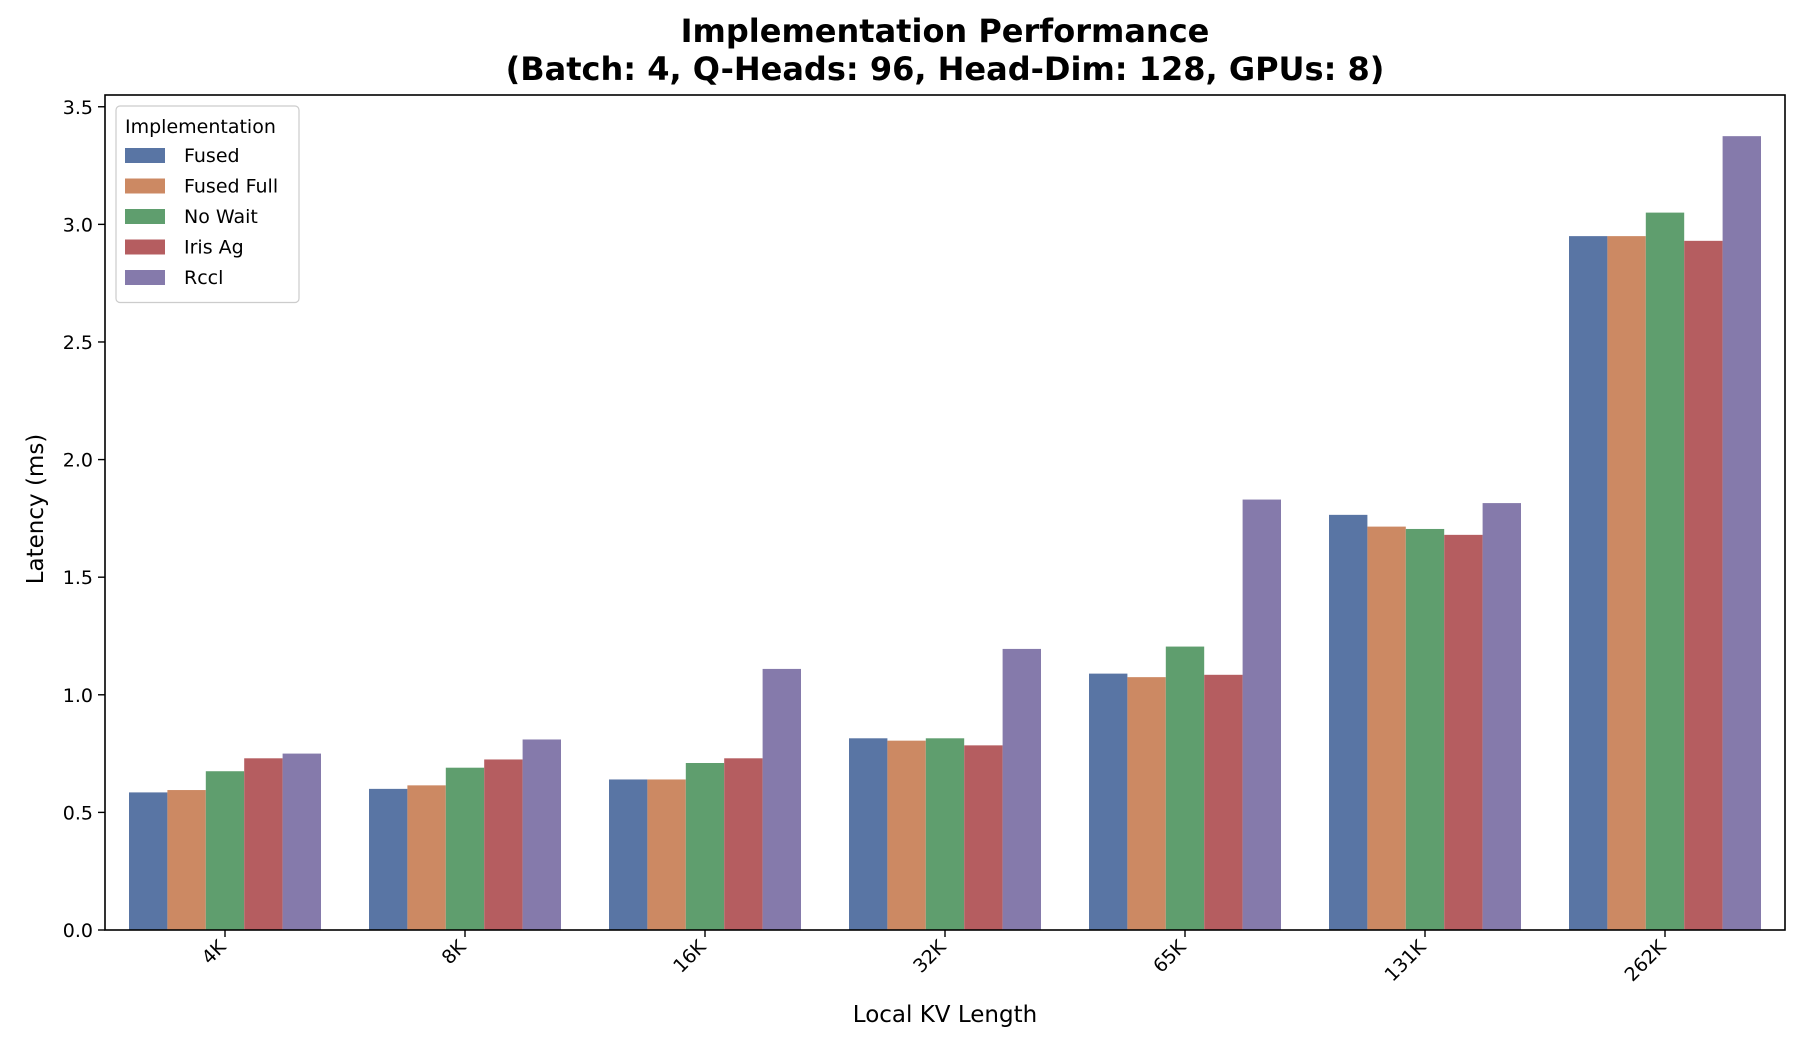 The height and width of the screenshot is (1054, 1800). Describe the element at coordinates (221, 217) in the screenshot. I see `legend-label-no-wait: No Wait` at that location.